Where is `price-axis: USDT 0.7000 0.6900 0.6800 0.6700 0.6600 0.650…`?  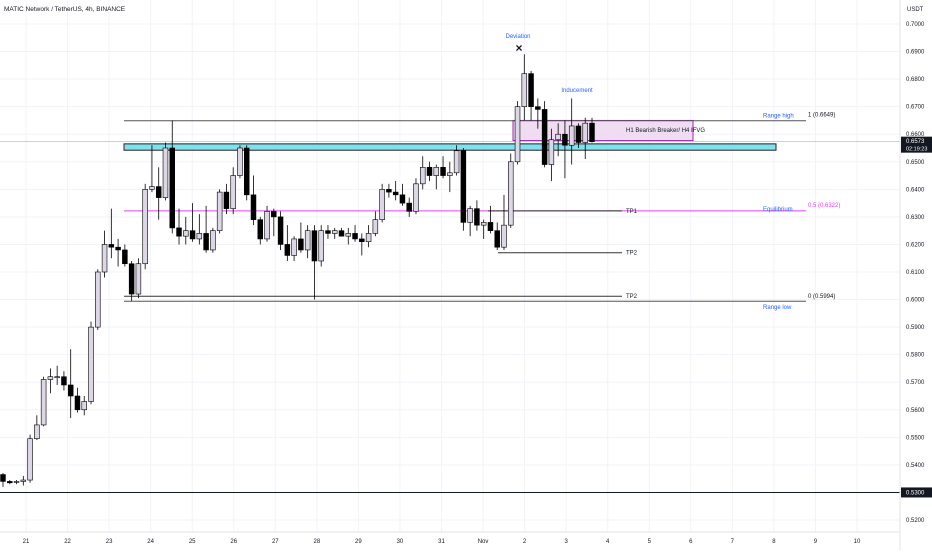 price-axis: USDT 0.7000 0.6900 0.6800 0.6700 0.6600 0.650… is located at coordinates (915, 275).